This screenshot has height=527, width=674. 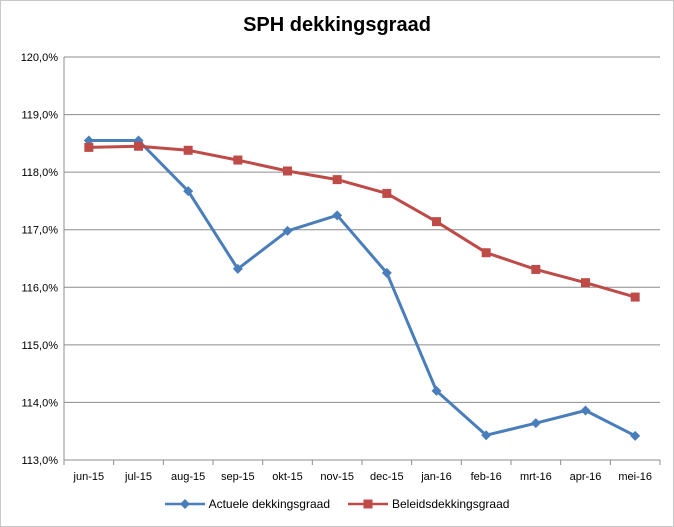 What do you see at coordinates (269, 504) in the screenshot?
I see `legend-label-actuele: Actuele dekkingsgraad` at bounding box center [269, 504].